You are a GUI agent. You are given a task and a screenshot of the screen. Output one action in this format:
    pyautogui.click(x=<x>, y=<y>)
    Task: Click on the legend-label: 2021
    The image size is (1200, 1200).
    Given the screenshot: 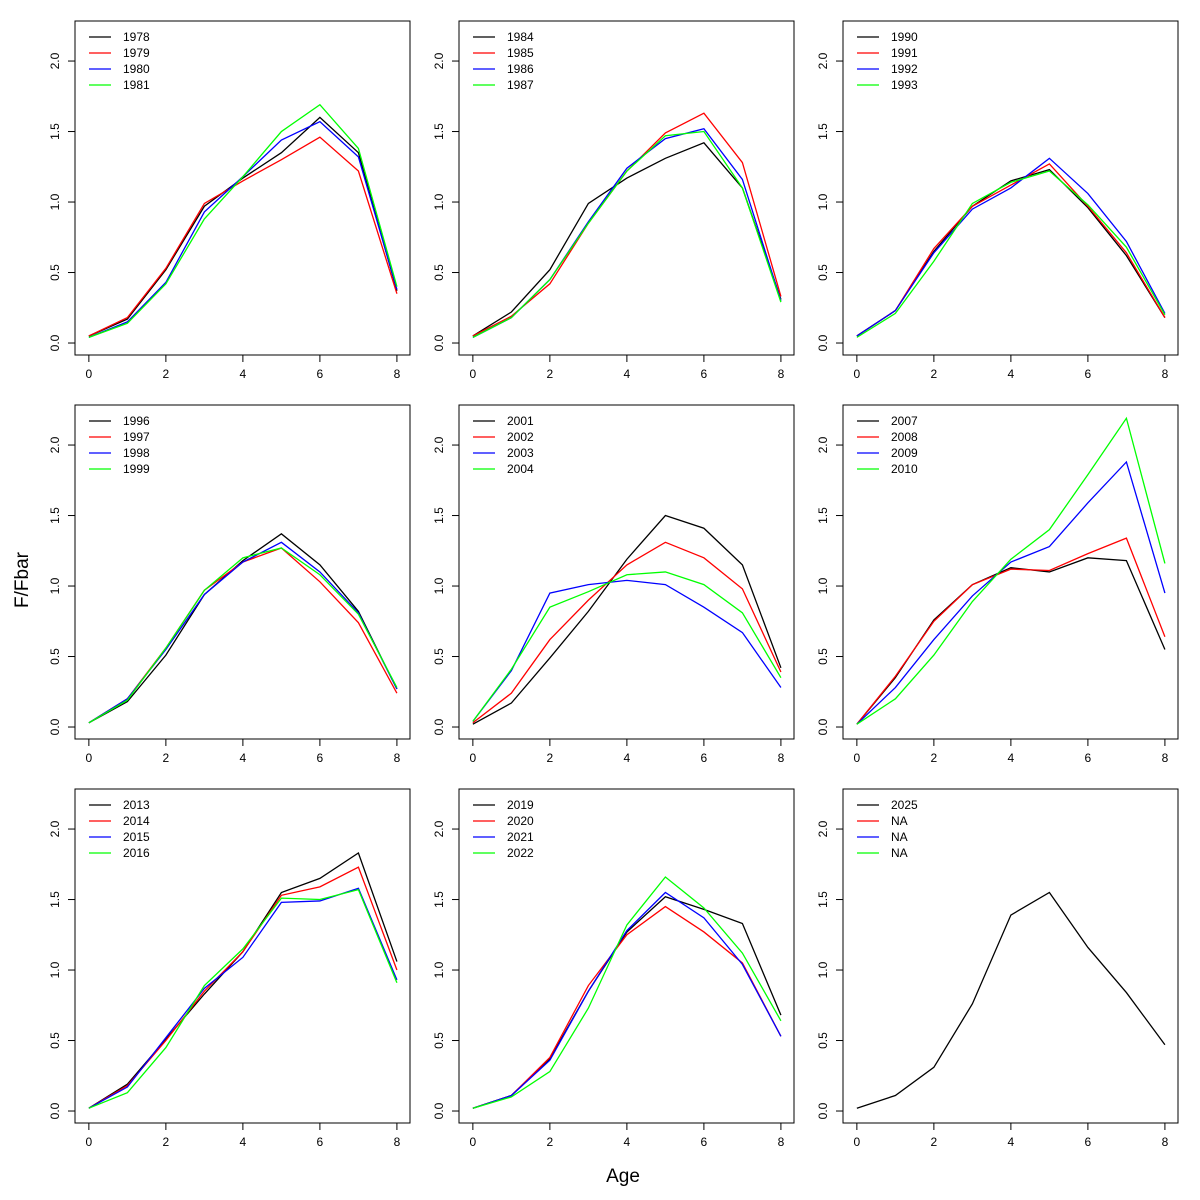 What is the action you would take?
    pyautogui.click(x=520, y=837)
    